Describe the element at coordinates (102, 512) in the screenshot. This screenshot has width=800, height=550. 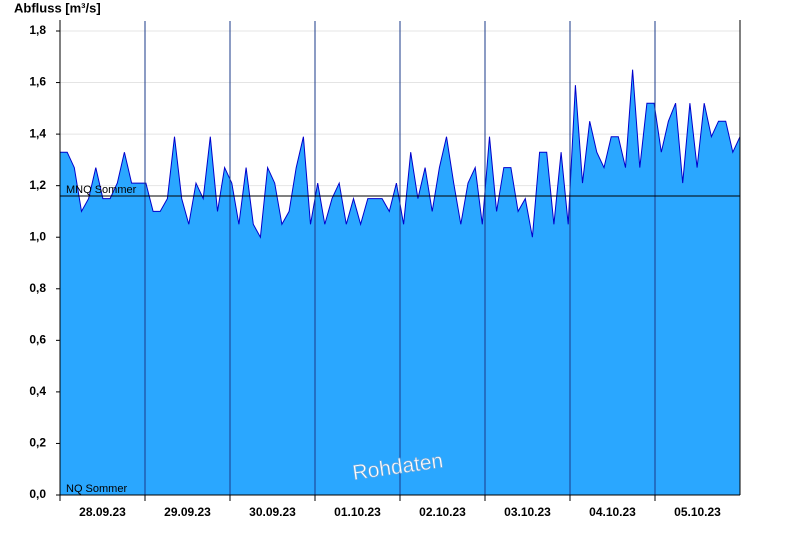
I see `x-tick-label: 28.09.23` at that location.